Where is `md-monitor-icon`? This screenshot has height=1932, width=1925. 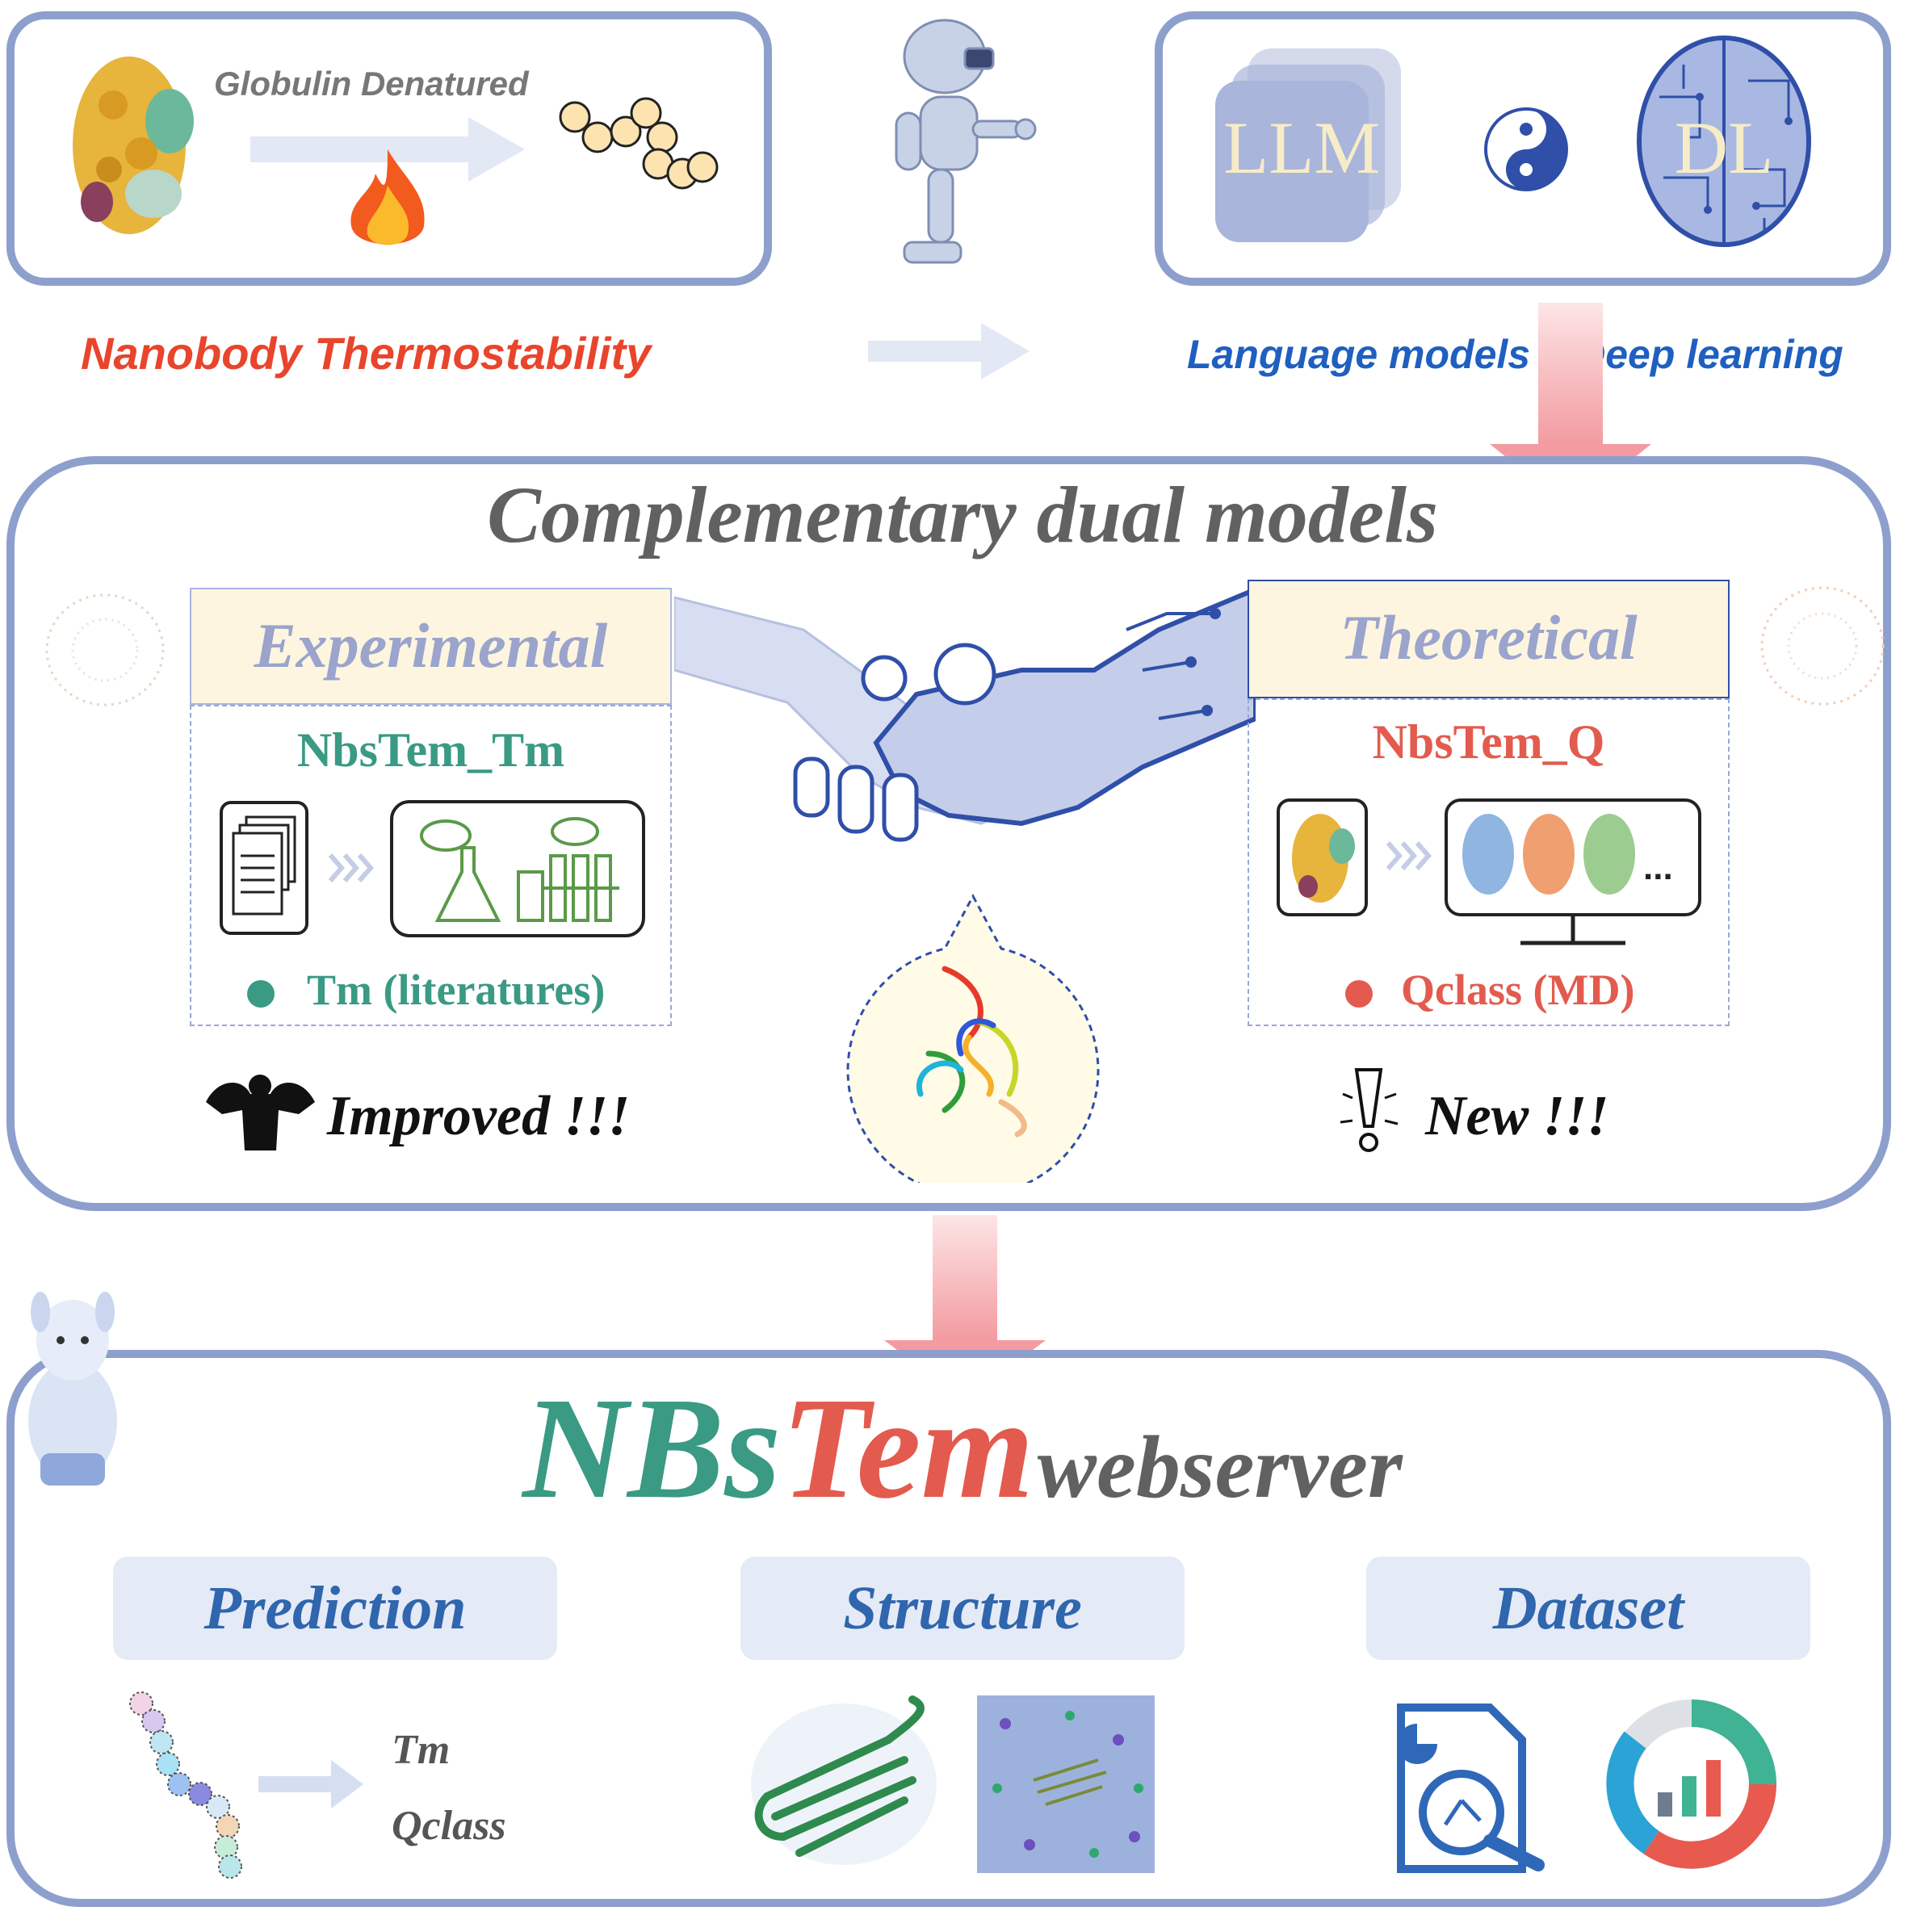
md-monitor-icon is located at coordinates (1573, 871).